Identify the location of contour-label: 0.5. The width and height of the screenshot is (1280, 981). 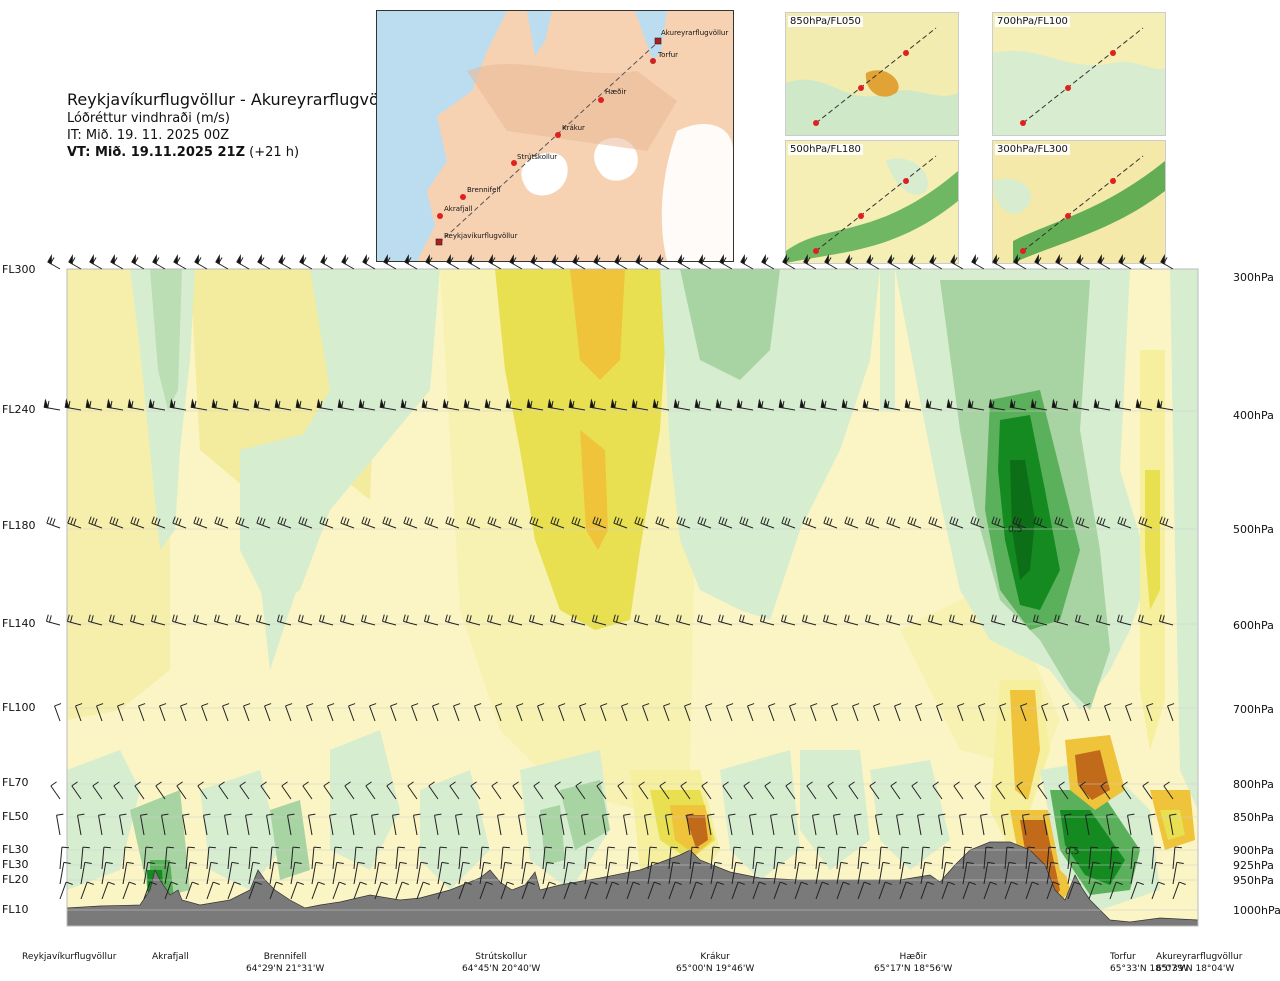
(1015, 530).